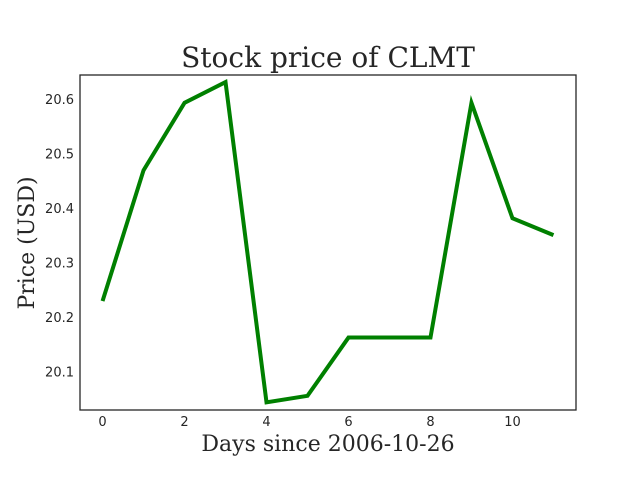 The width and height of the screenshot is (640, 485). Describe the element at coordinates (59, 263) in the screenshot. I see `y-tick-label: 20.3` at that location.